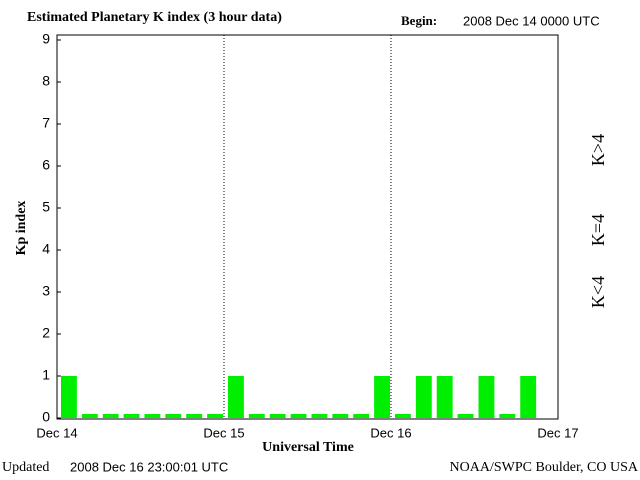 This screenshot has height=480, width=640. What do you see at coordinates (46, 207) in the screenshot?
I see `y-tick-label: 5` at bounding box center [46, 207].